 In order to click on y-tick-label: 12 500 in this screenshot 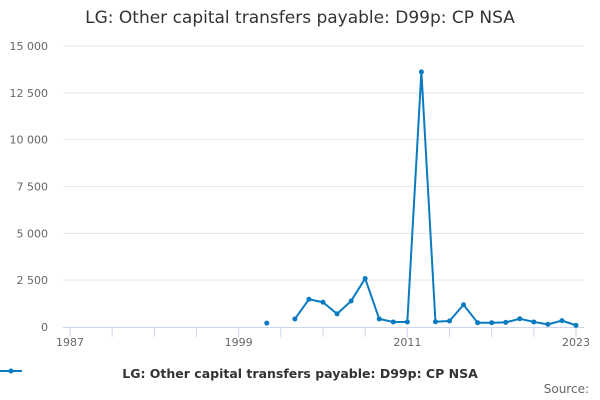, I will do `click(29, 93)`.